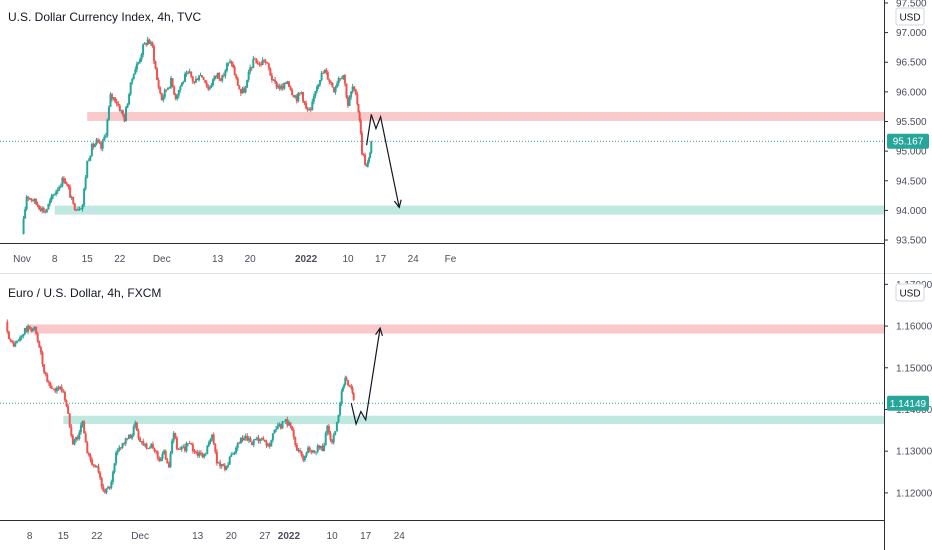  Describe the element at coordinates (232, 536) in the screenshot. I see `time-tick-label: 20` at that location.